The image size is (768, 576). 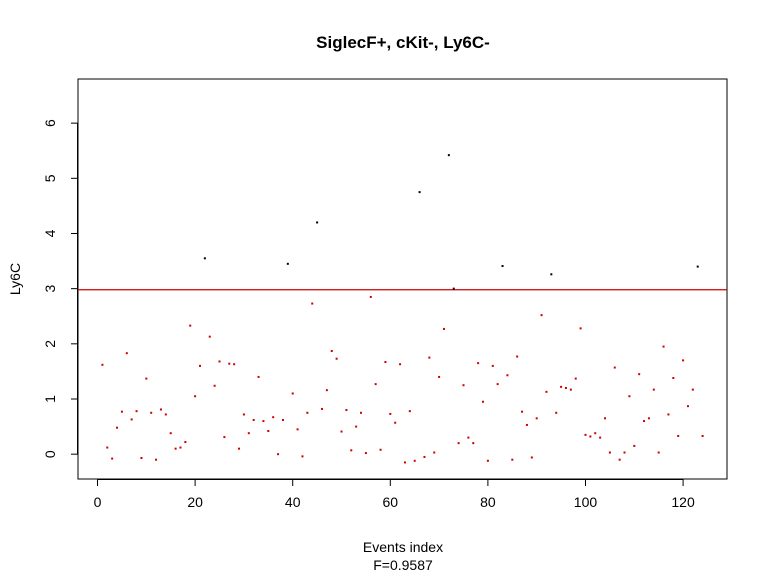 I want to click on x-tick-label: 80, so click(x=488, y=502).